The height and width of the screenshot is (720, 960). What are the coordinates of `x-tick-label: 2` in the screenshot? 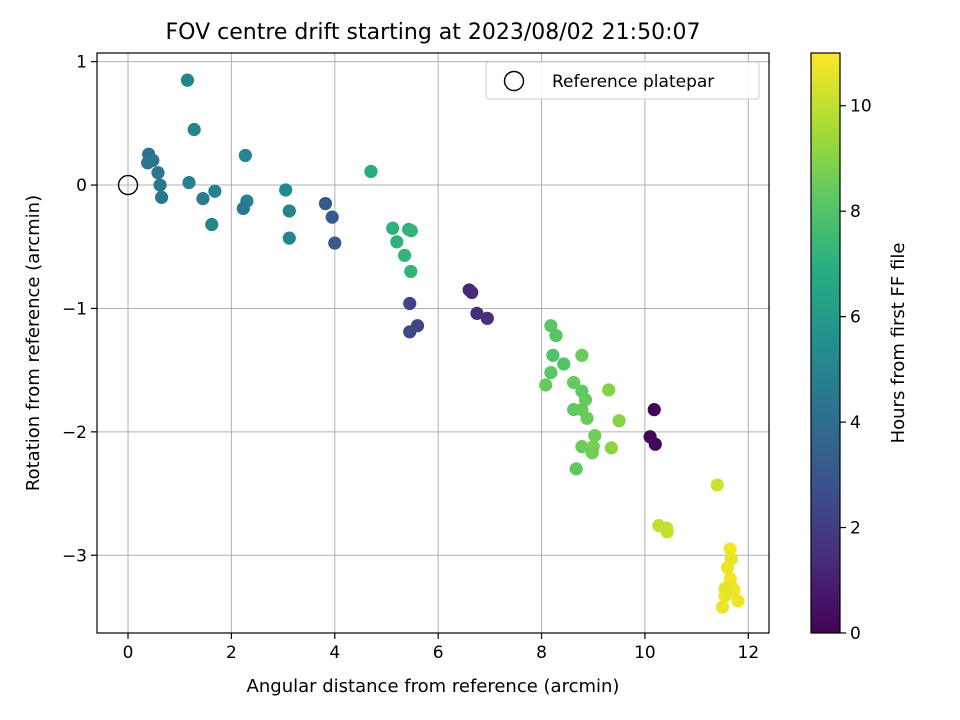 It's located at (231, 653).